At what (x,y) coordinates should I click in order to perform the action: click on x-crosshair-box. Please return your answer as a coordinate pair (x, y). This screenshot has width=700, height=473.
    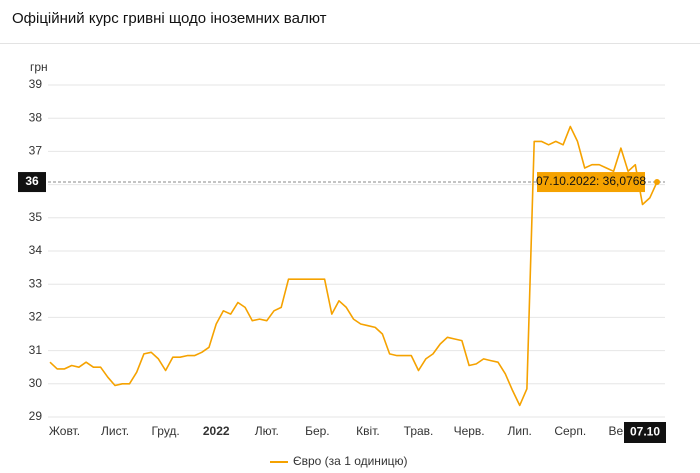
    Looking at the image, I should click on (645, 432).